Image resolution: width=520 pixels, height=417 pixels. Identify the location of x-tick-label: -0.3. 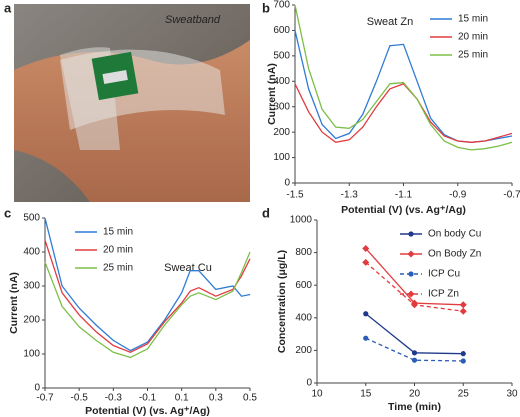
(114, 398).